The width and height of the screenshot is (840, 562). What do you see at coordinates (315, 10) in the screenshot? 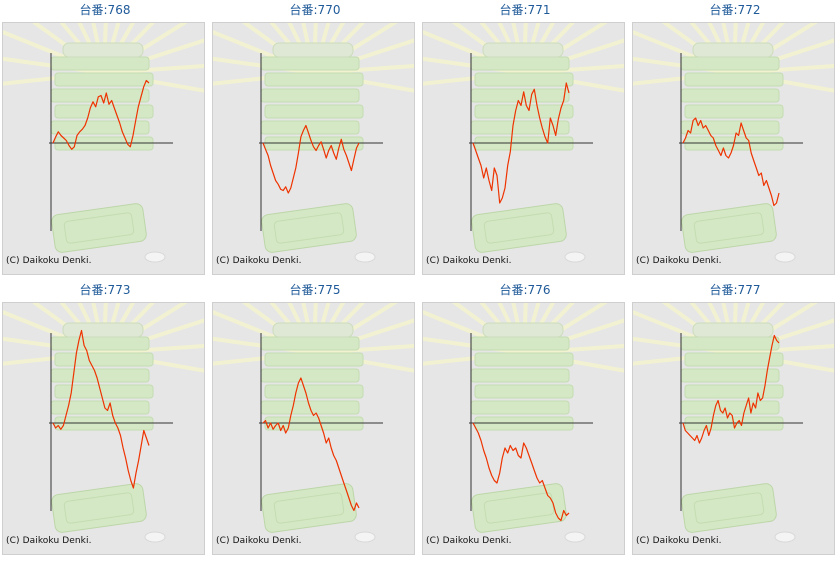
I see `machine-number-link: 台番:770` at bounding box center [315, 10].